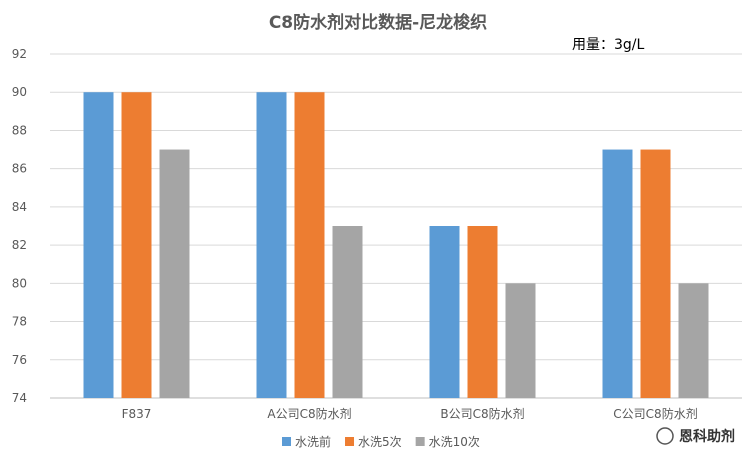 The height and width of the screenshot is (470, 752). I want to click on legend: 水洗前 水洗5次 水洗10次, so click(381, 441).